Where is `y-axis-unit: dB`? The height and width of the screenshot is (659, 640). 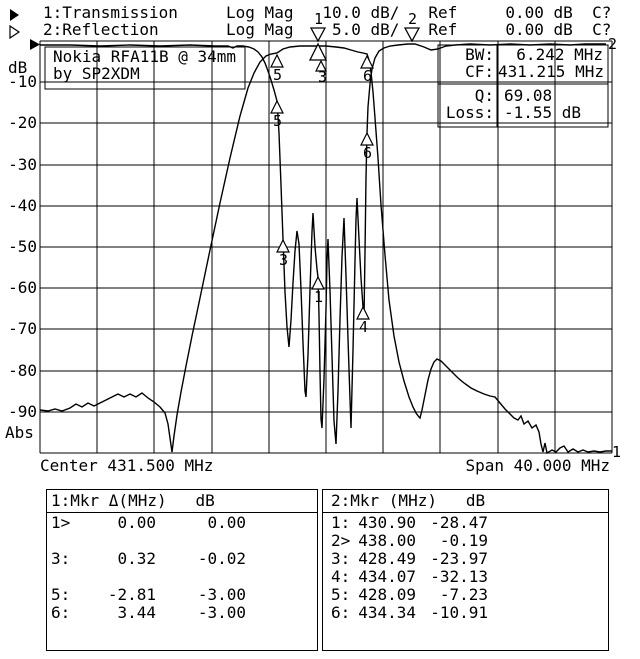 y-axis-unit: dB is located at coordinates (18, 67).